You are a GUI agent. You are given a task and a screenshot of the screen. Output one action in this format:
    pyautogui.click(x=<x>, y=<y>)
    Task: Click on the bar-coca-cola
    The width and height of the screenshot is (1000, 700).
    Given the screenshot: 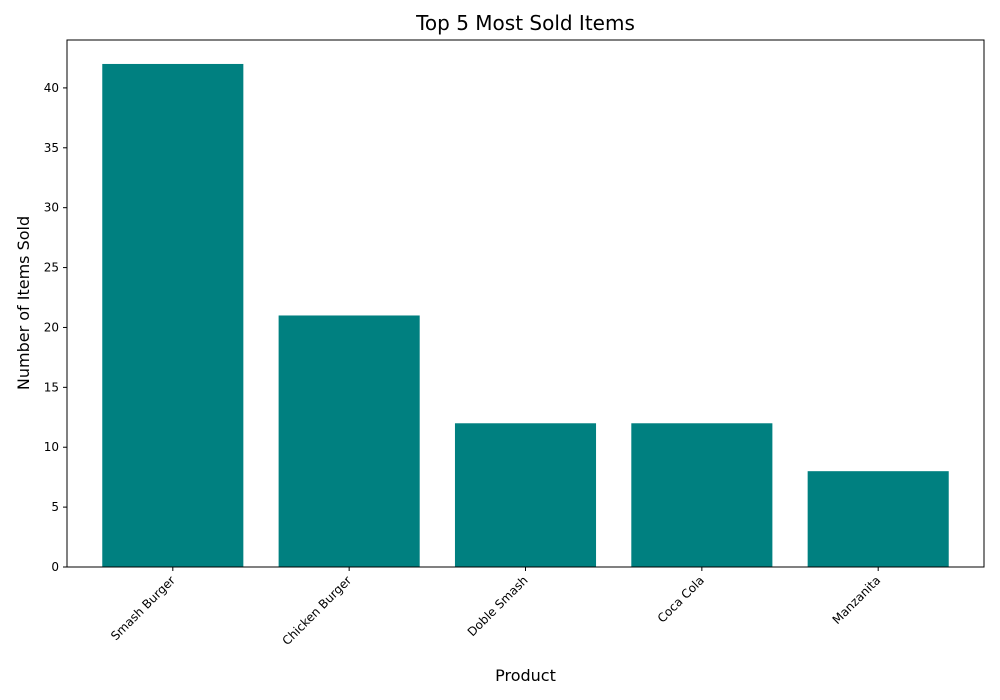 What is the action you would take?
    pyautogui.click(x=702, y=495)
    